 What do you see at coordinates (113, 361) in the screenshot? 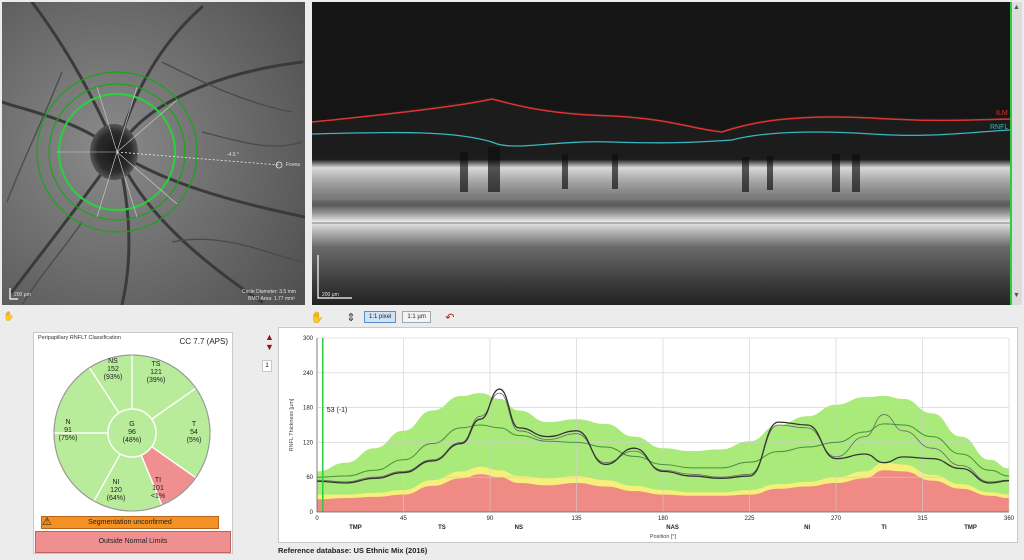
I see `sector-ns-id: NS` at bounding box center [113, 361].